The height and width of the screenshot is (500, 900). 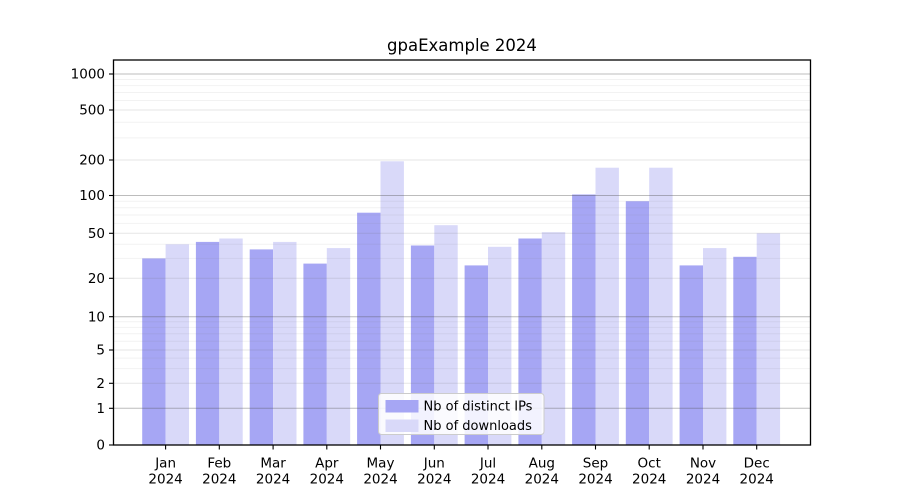 What do you see at coordinates (273, 480) in the screenshot?
I see `x-tick-label-year-mar: 2024` at bounding box center [273, 480].